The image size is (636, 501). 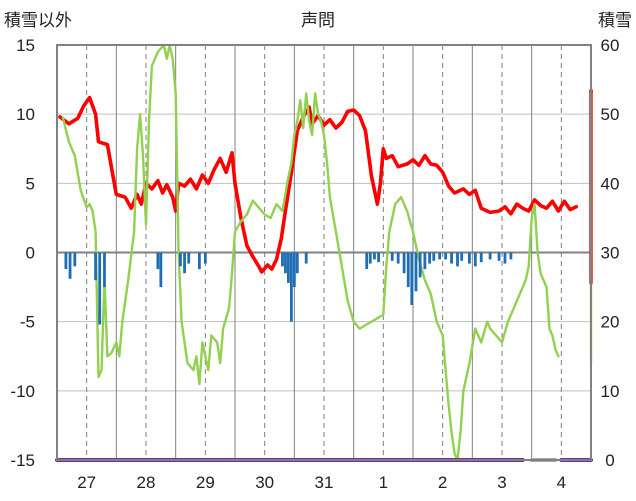 What do you see at coordinates (615, 20) in the screenshot?
I see `y-right-axis-title: 積雪` at bounding box center [615, 20].